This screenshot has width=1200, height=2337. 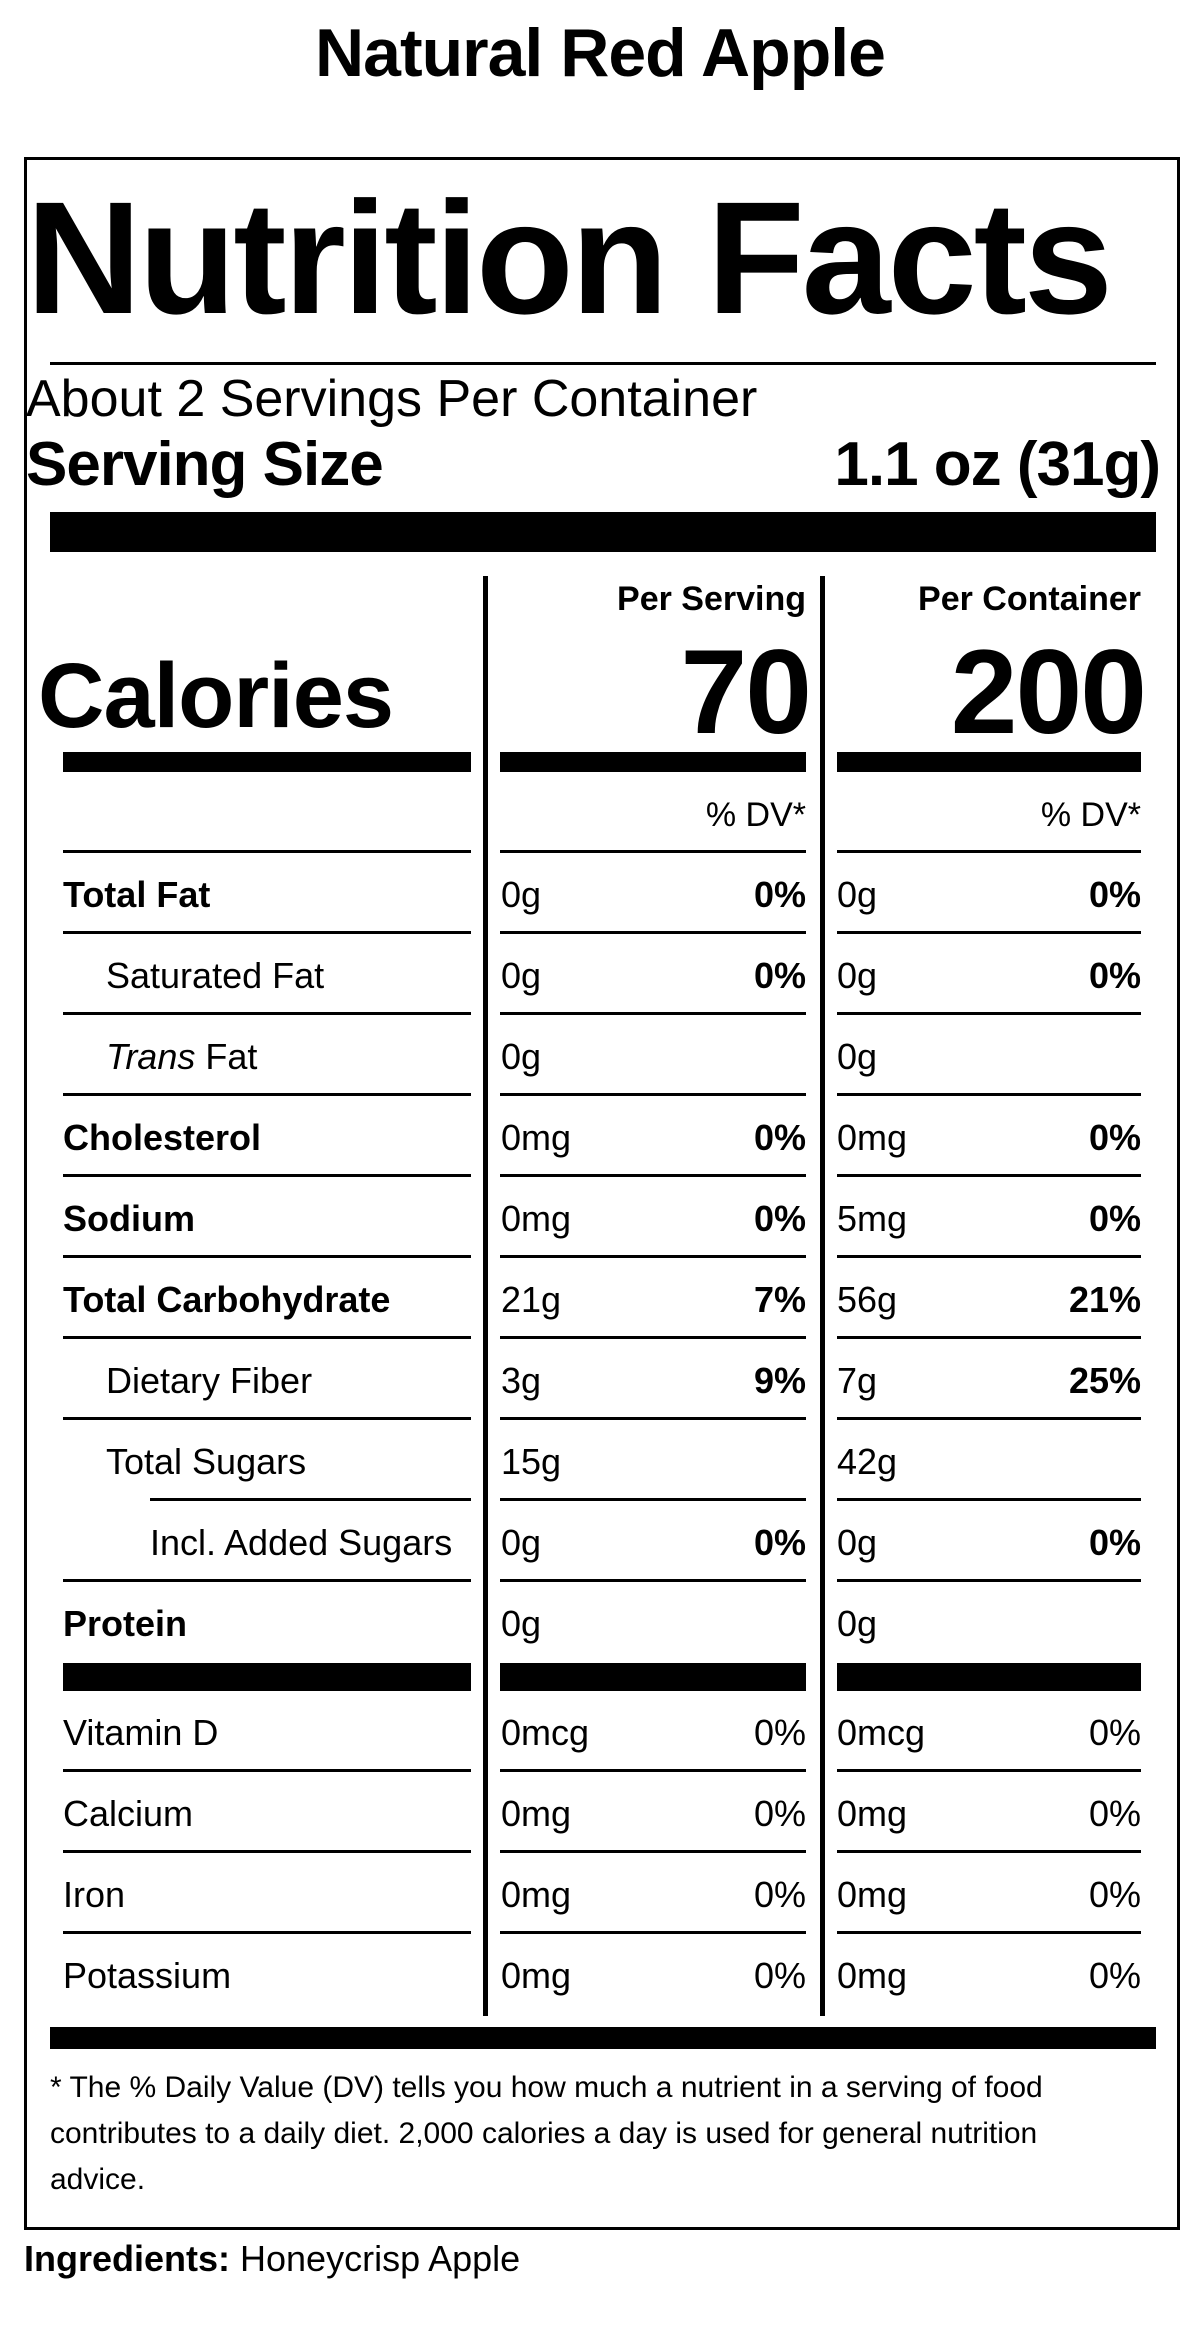 I want to click on column-divider-left, so click(x=485, y=1296).